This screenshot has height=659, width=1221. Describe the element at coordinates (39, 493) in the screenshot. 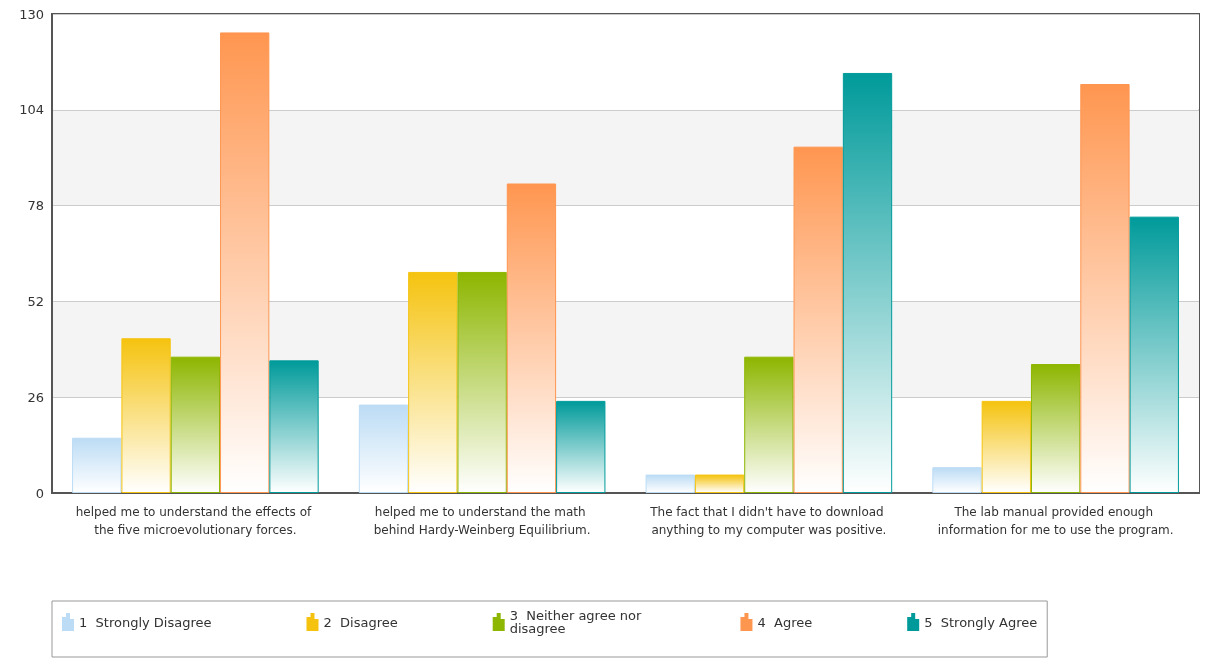

I see `y-tick-label: 0` at that location.